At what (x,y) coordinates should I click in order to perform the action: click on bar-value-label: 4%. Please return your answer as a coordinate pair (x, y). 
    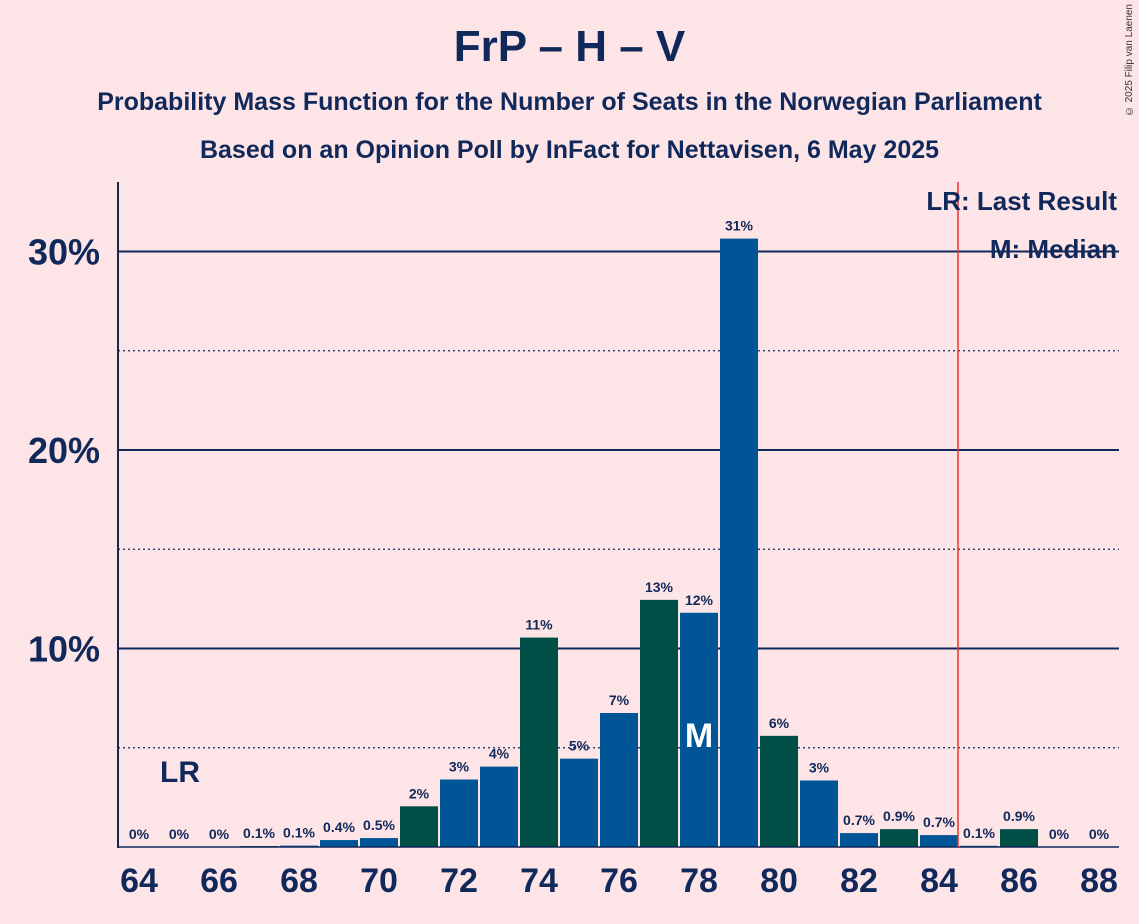
    Looking at the image, I should click on (499, 754).